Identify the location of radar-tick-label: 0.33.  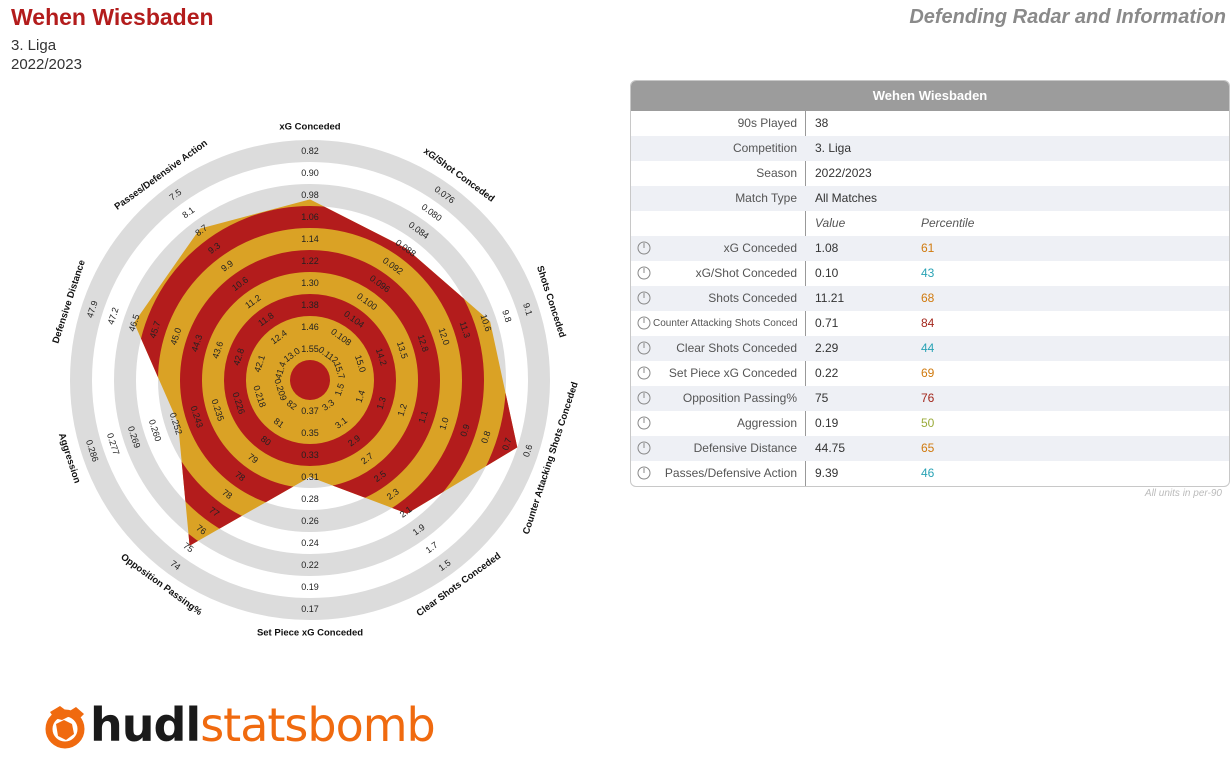
(310, 455).